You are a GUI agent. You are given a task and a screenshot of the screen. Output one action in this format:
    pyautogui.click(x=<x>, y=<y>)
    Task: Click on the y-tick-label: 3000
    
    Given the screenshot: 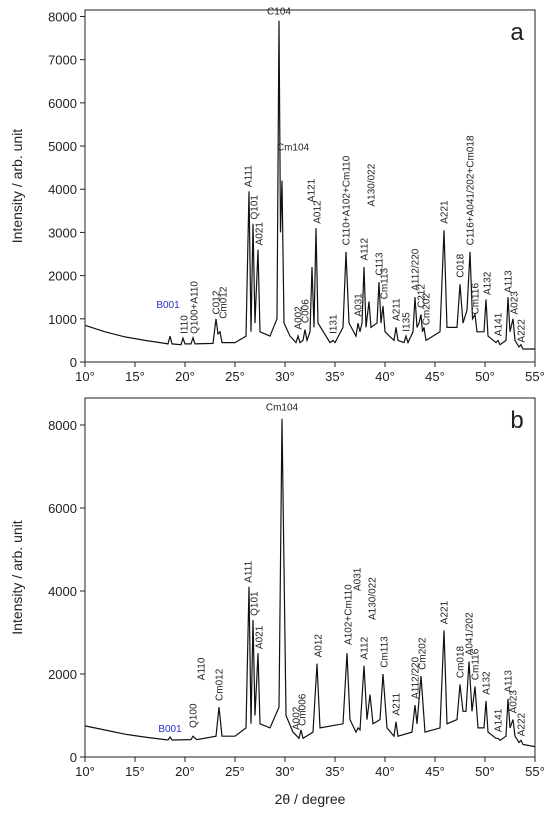 What is the action you would take?
    pyautogui.click(x=62, y=232)
    